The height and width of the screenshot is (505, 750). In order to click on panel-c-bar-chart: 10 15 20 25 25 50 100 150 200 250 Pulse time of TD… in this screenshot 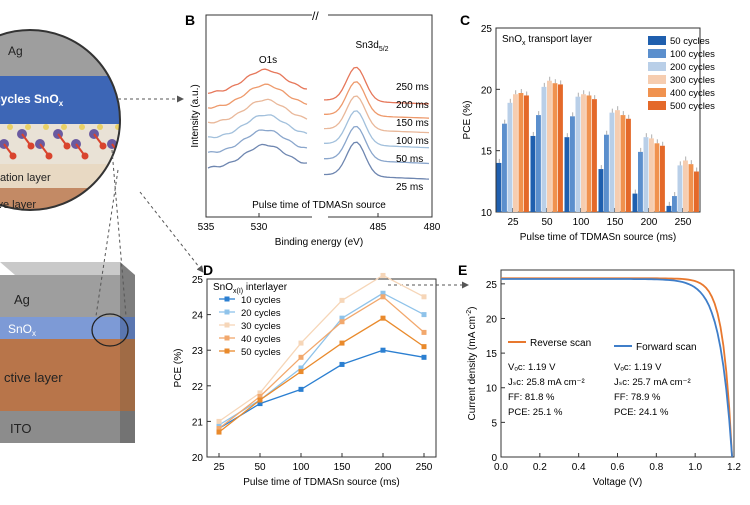, I will do `click(588, 133)`.